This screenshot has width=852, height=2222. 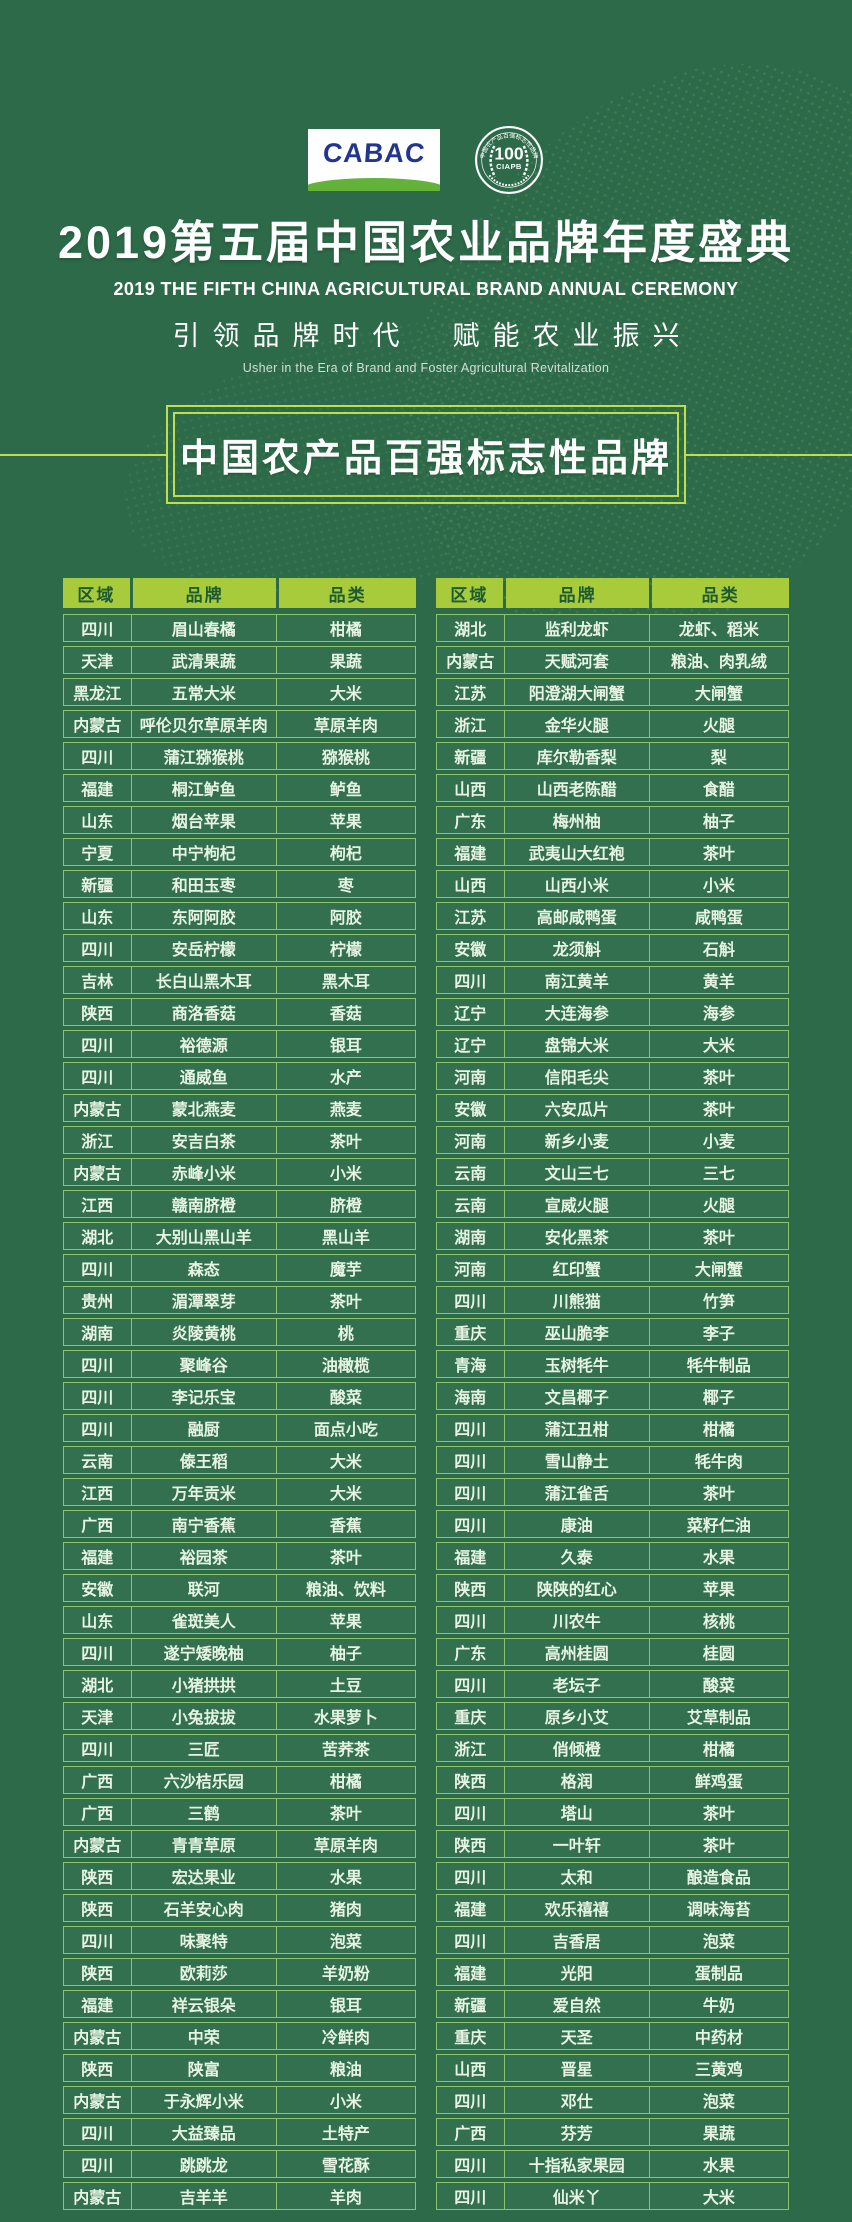 I want to click on category-cell: 核桃, so click(x=718, y=1622).